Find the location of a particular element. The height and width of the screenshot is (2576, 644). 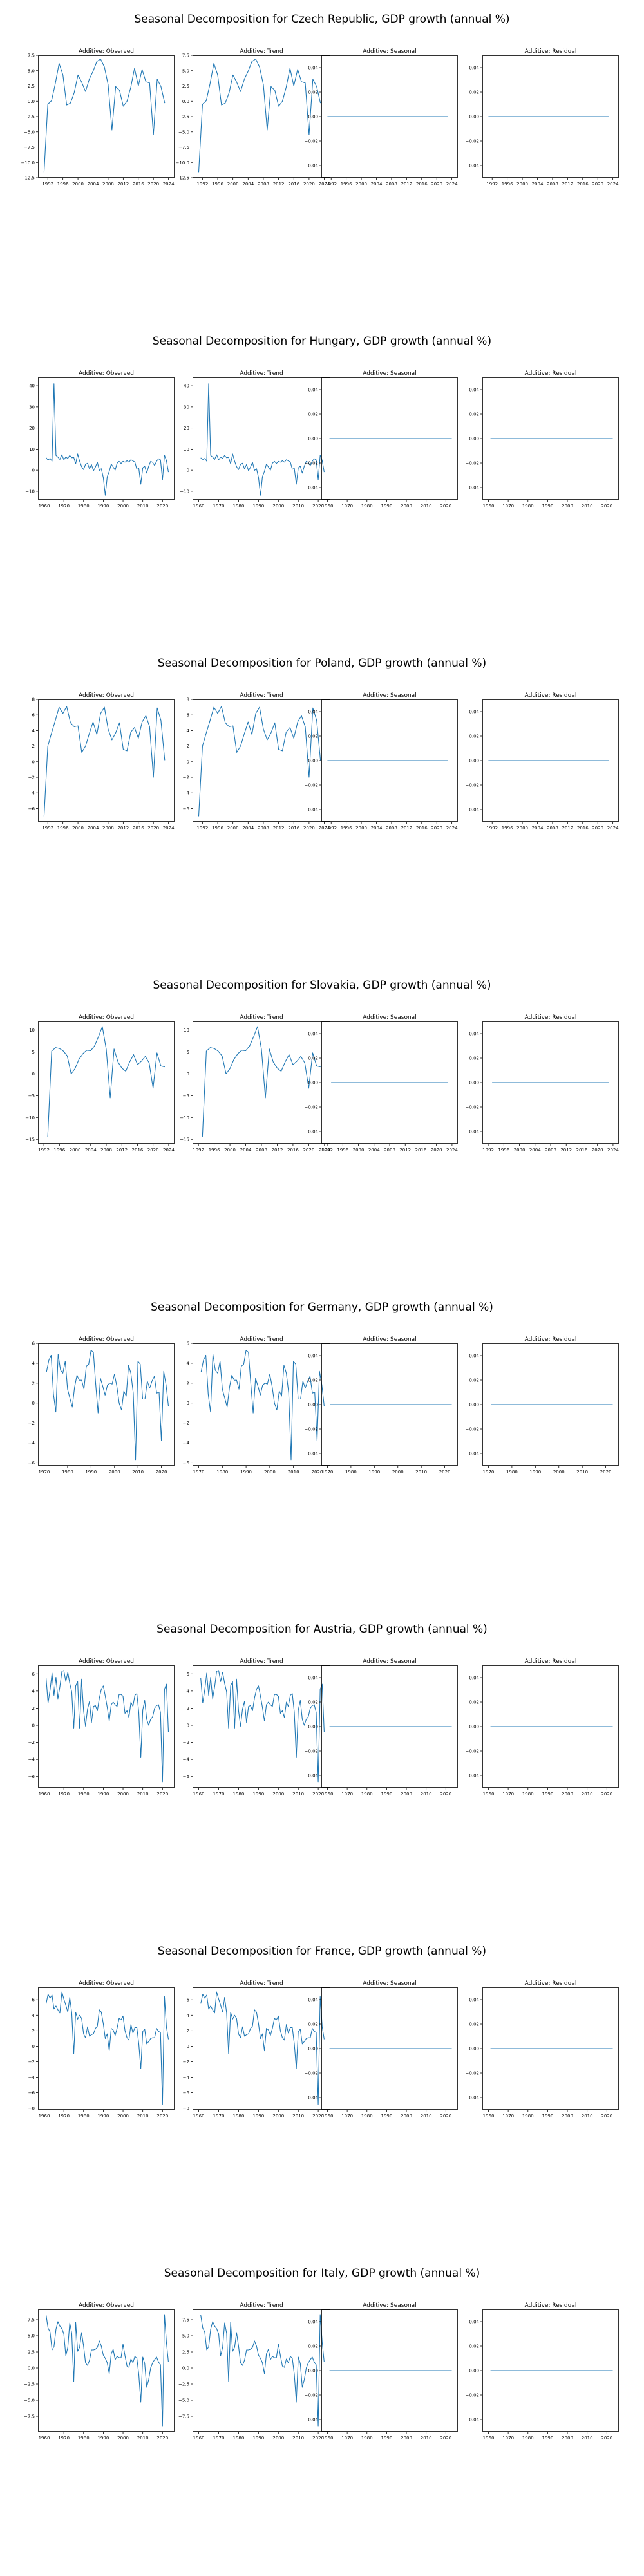

subplot-title: Additive: Residual is located at coordinates (551, 1983).